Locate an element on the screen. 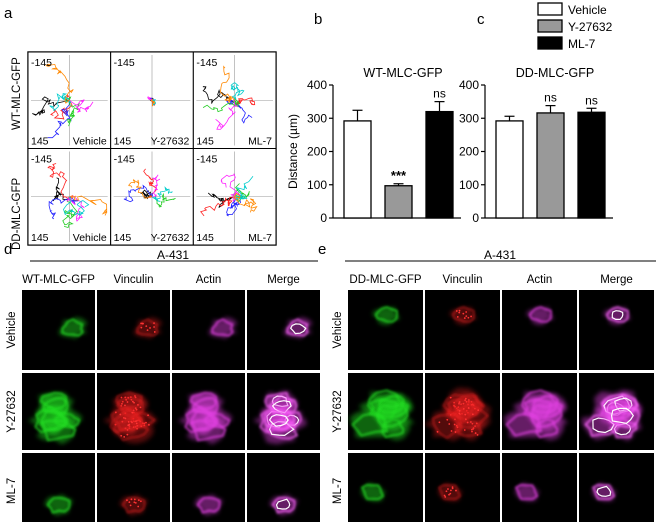  panel-letter-c: c is located at coordinates (481, 19).